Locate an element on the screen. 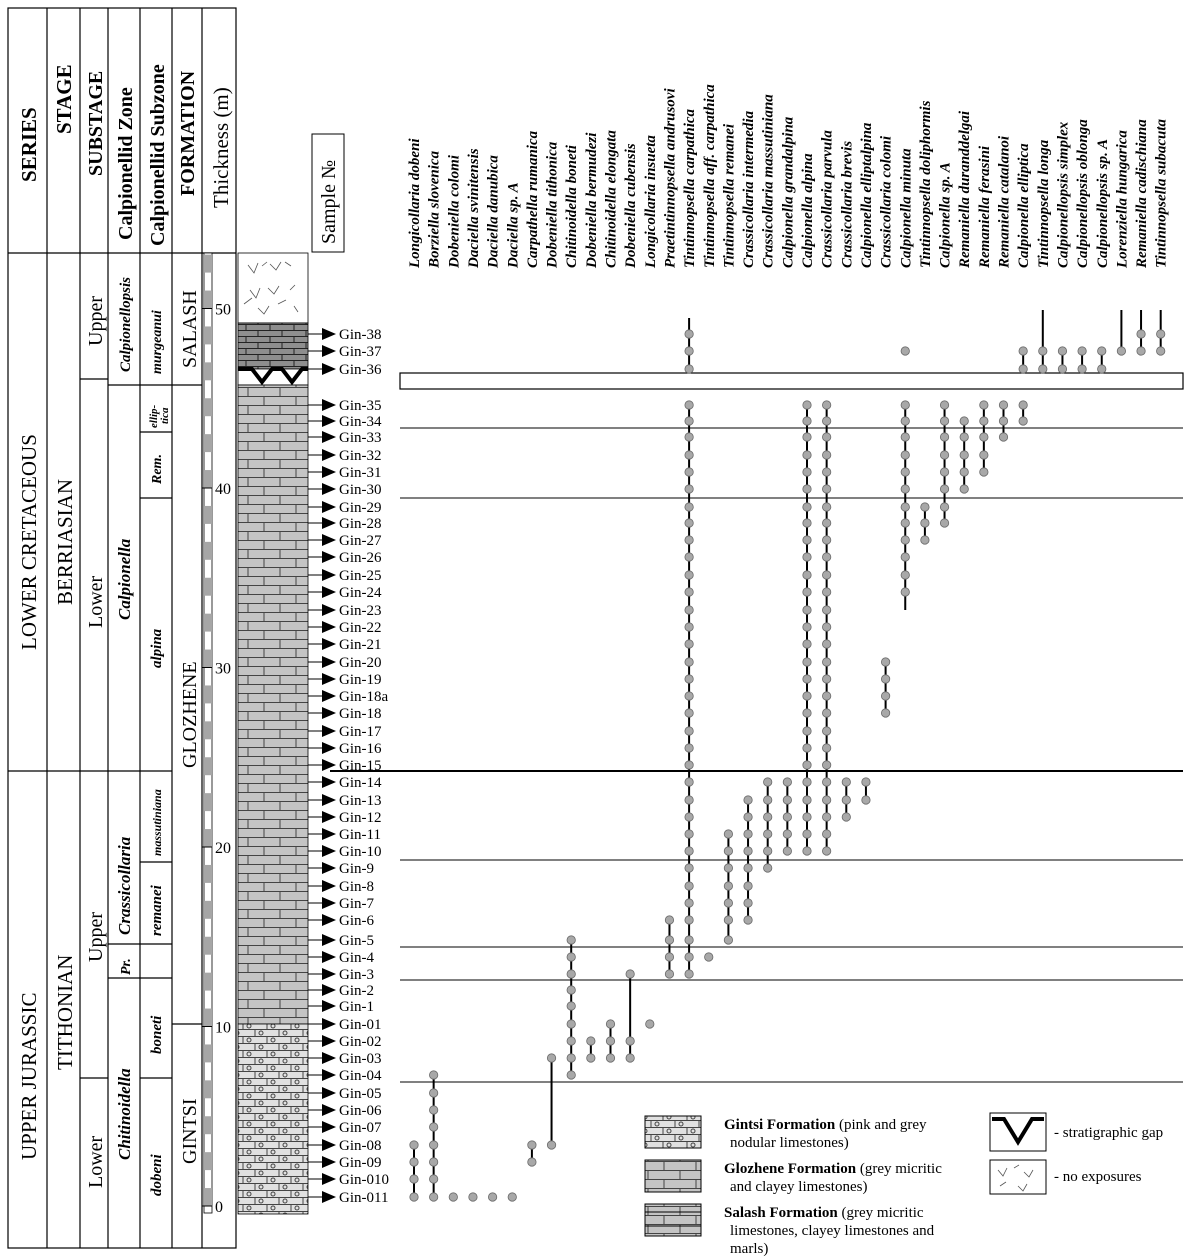 The image size is (1186, 1259). sample-label: Gin-36 is located at coordinates (360, 370).